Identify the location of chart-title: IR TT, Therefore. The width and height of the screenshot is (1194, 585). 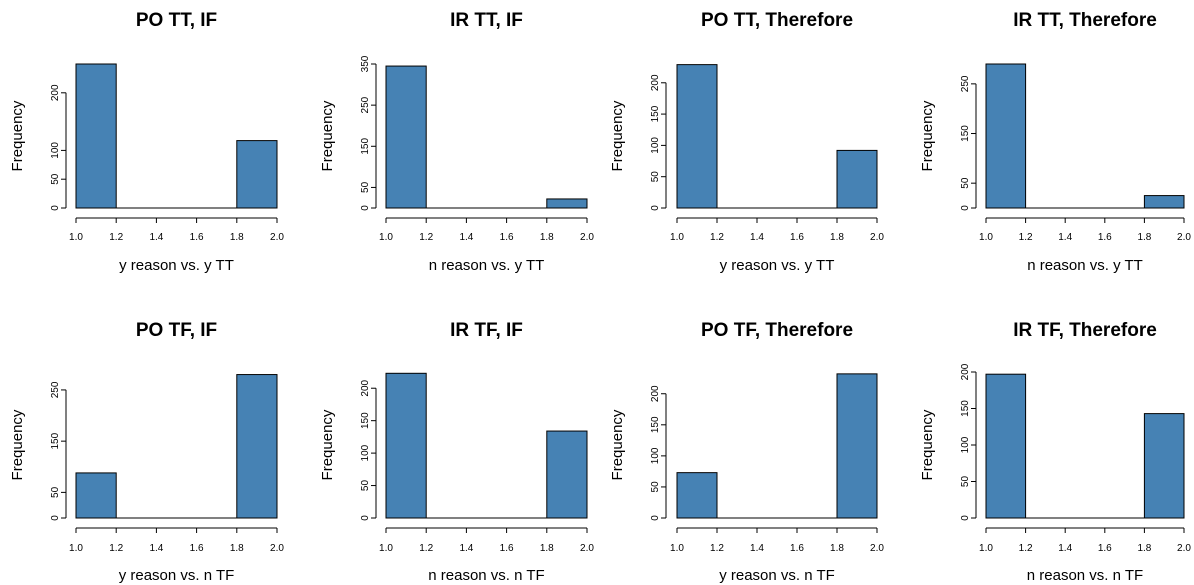
(1085, 20).